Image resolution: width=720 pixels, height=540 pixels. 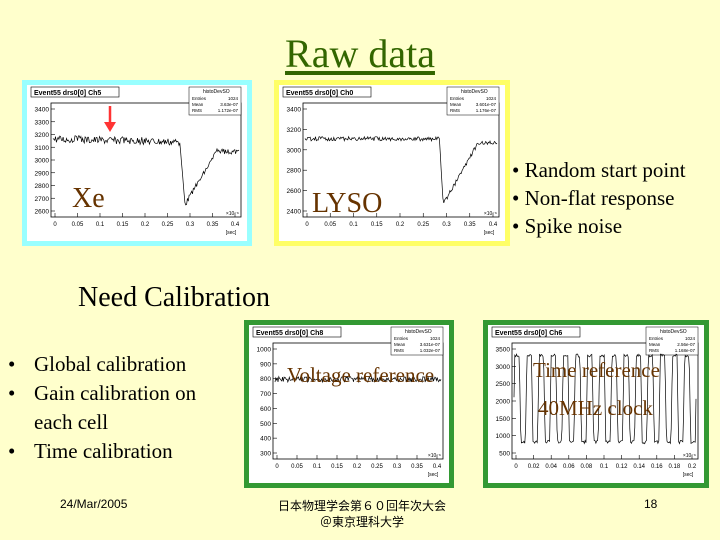 What do you see at coordinates (94, 504) in the screenshot?
I see `footer-date: 24/Mar/2005` at bounding box center [94, 504].